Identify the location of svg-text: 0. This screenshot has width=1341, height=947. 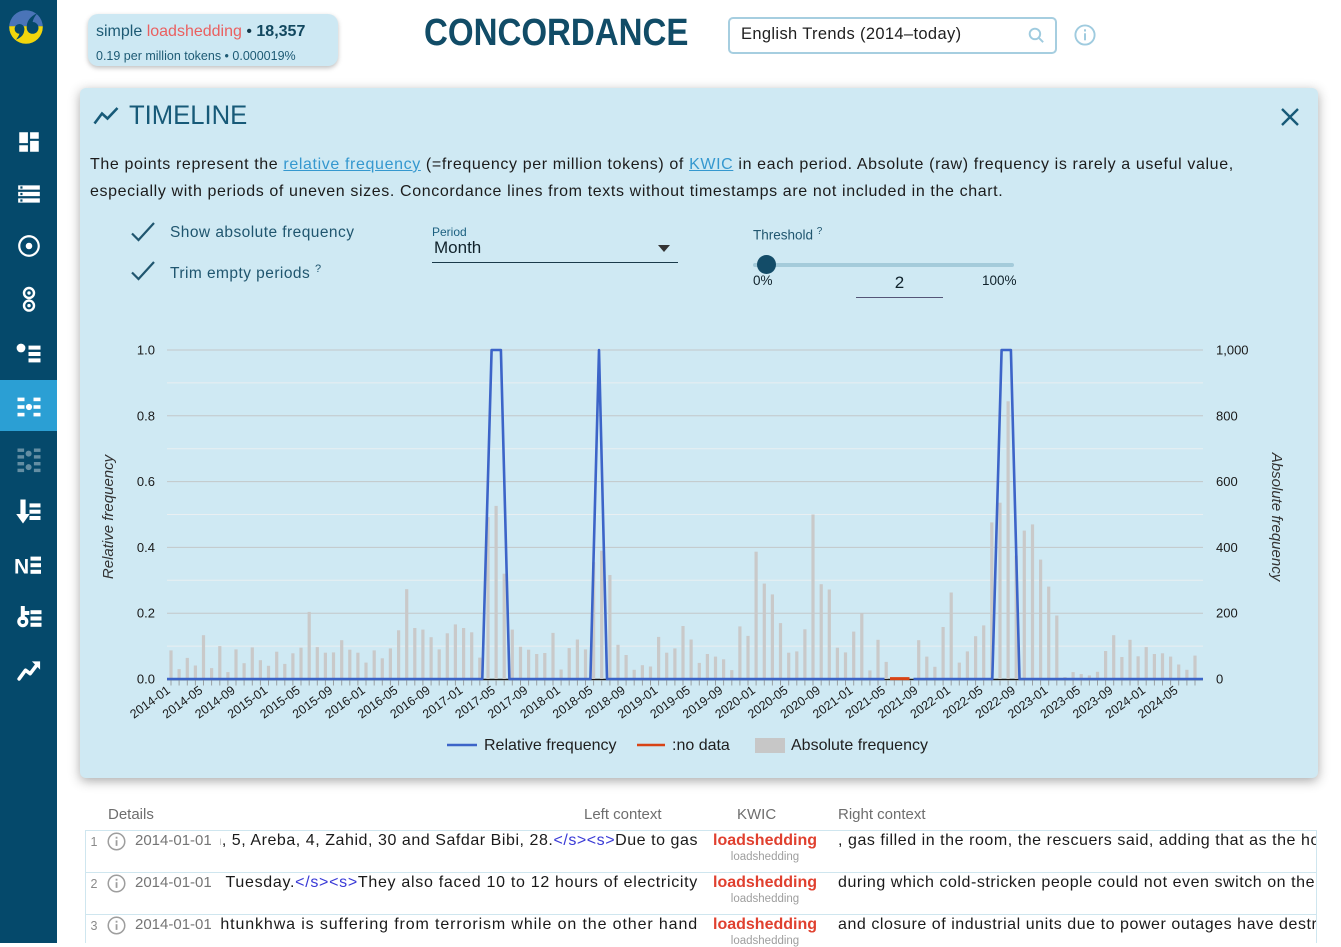
(1219, 679).